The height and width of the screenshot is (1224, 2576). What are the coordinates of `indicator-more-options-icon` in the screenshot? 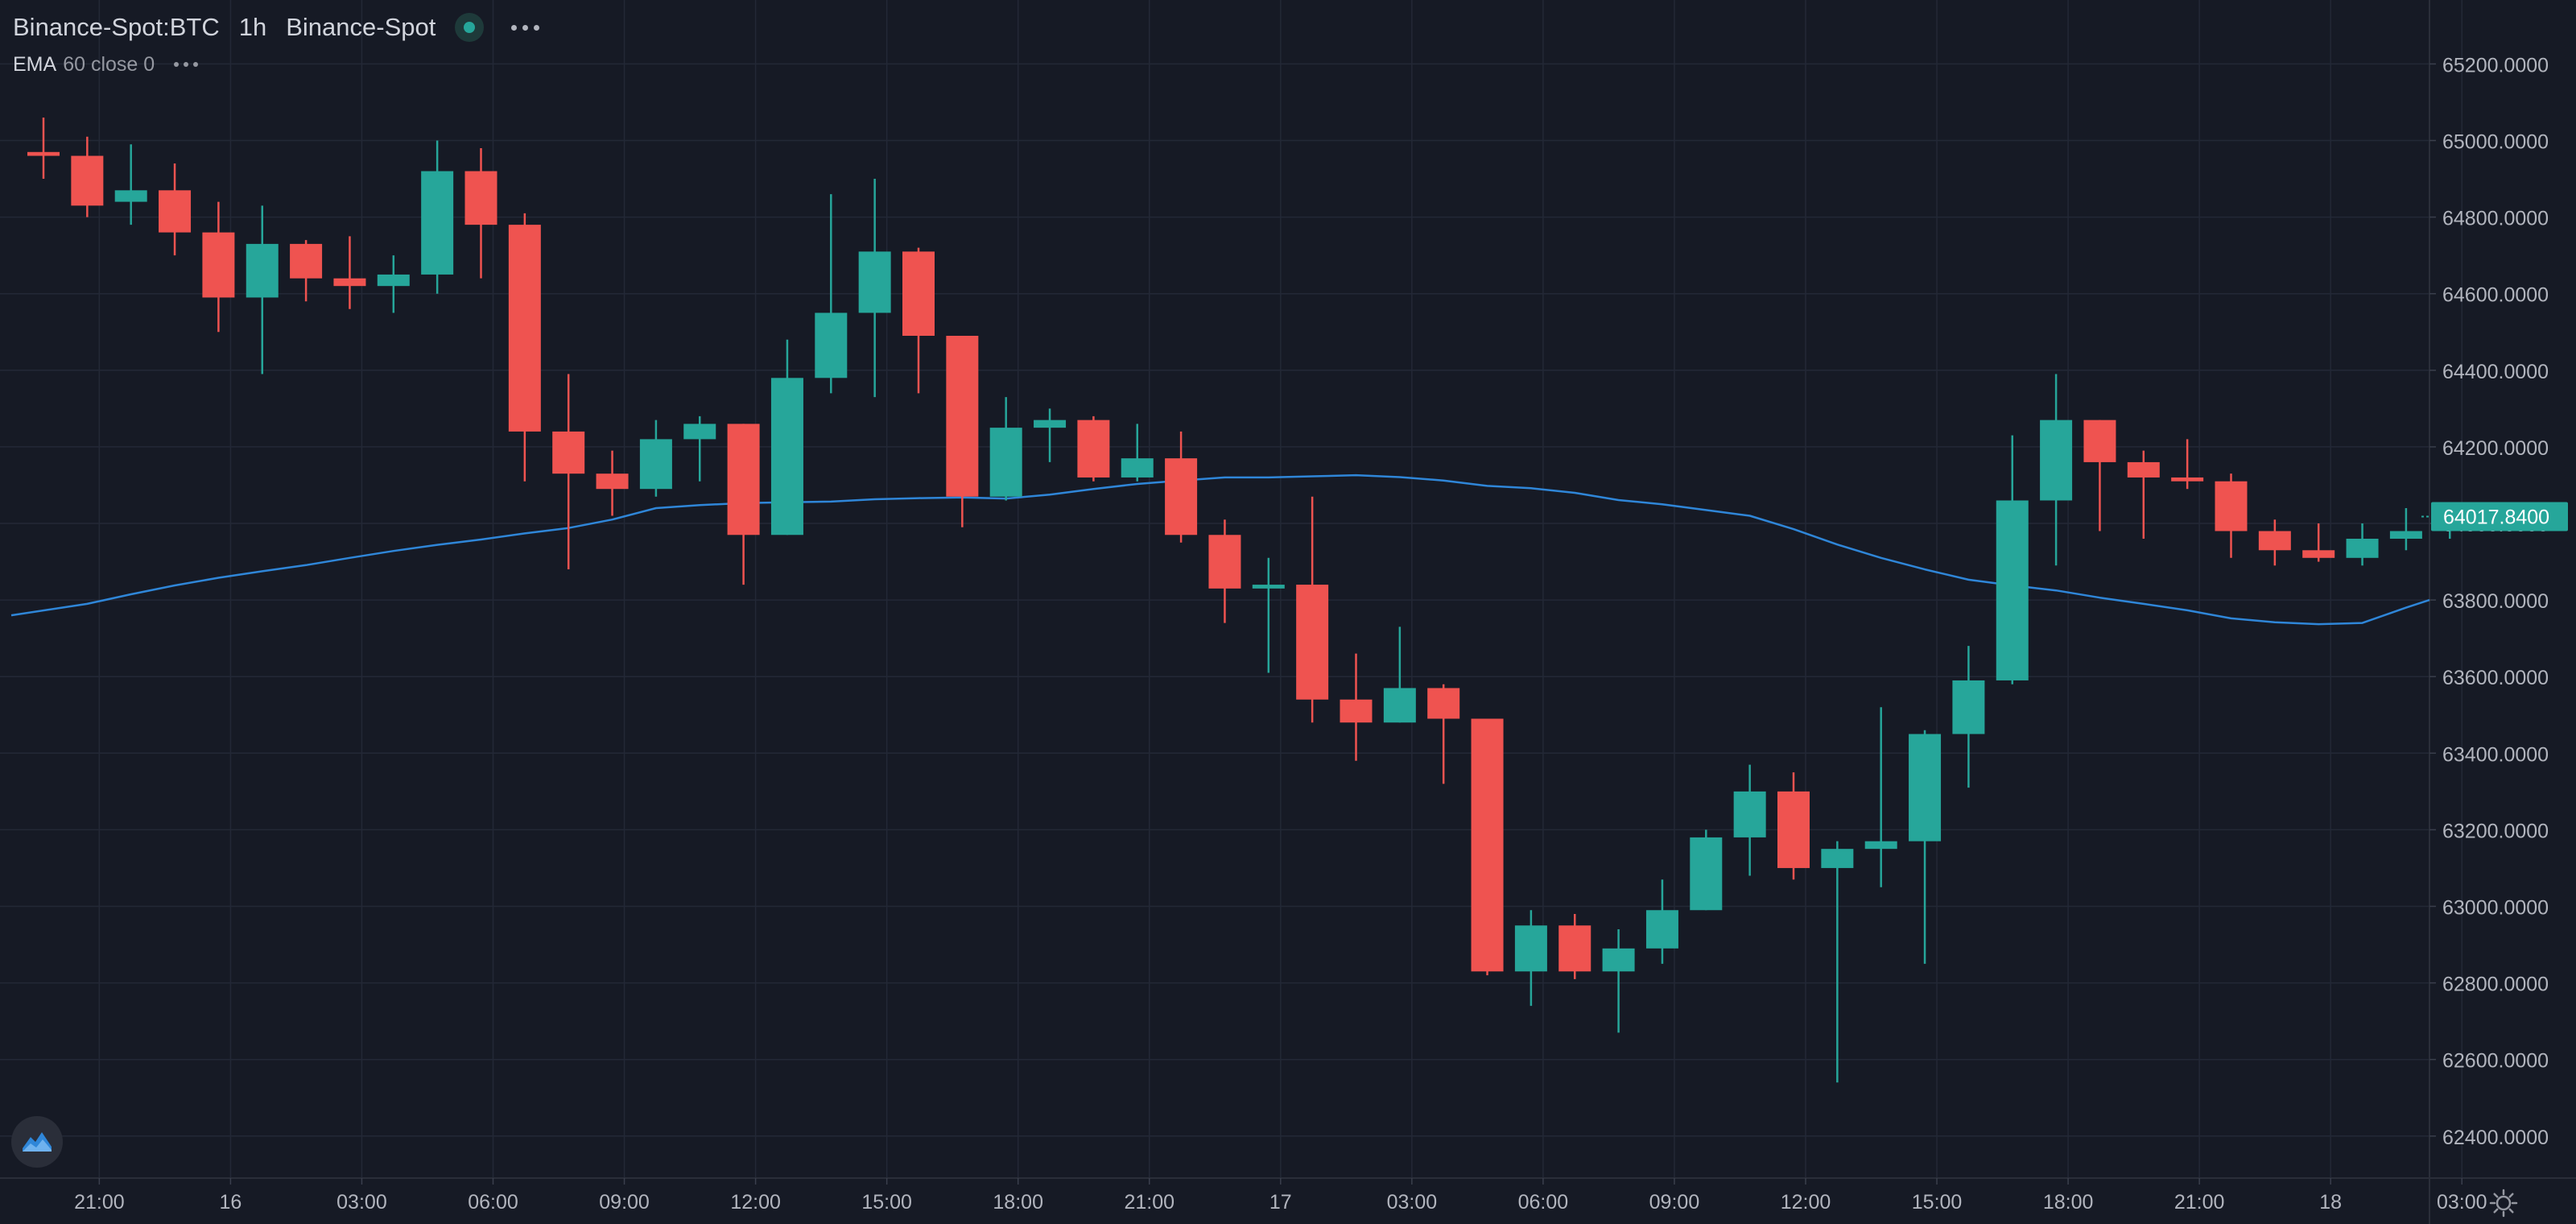 It's located at (186, 64).